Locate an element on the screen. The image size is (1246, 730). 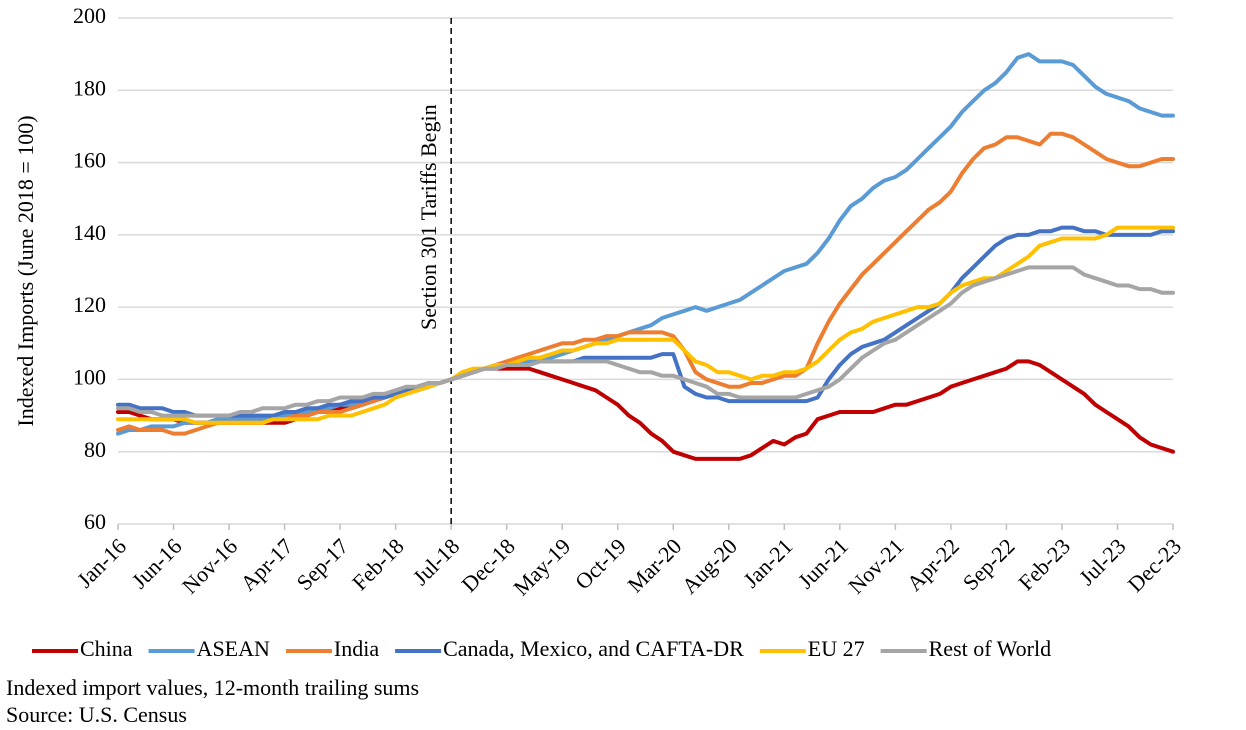
y-tick-label: 180 is located at coordinates (89, 87).